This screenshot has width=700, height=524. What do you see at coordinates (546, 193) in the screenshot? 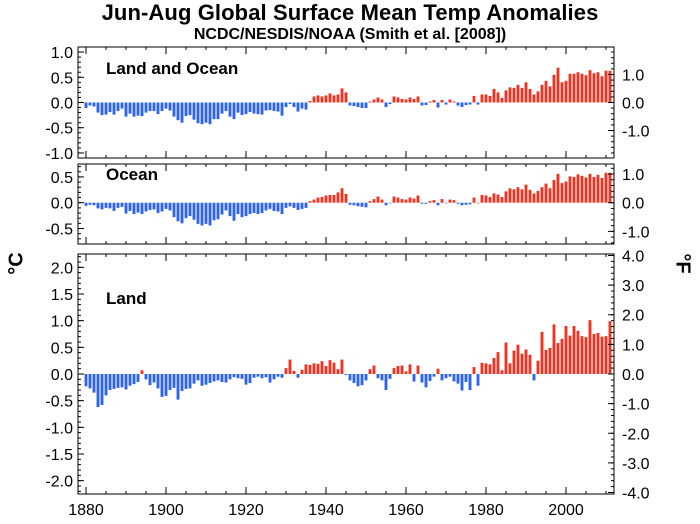
I see `bar-1995` at bounding box center [546, 193].